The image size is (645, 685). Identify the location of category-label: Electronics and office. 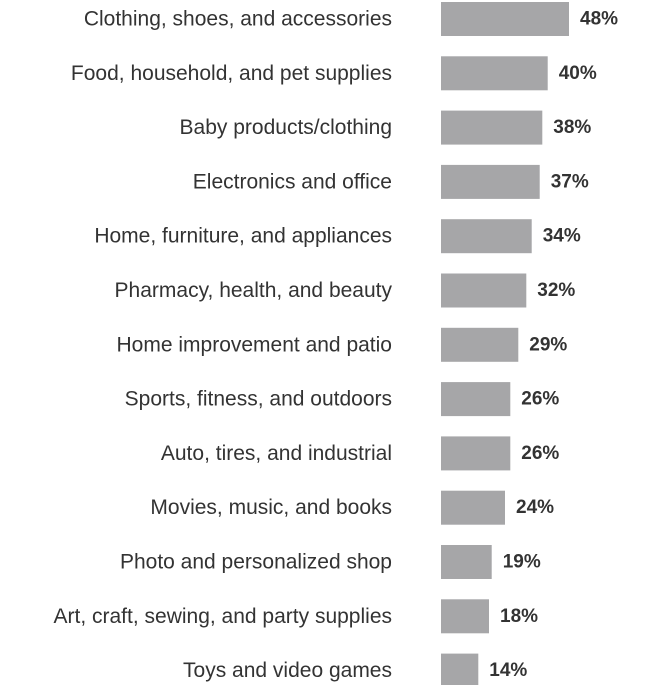
(292, 181).